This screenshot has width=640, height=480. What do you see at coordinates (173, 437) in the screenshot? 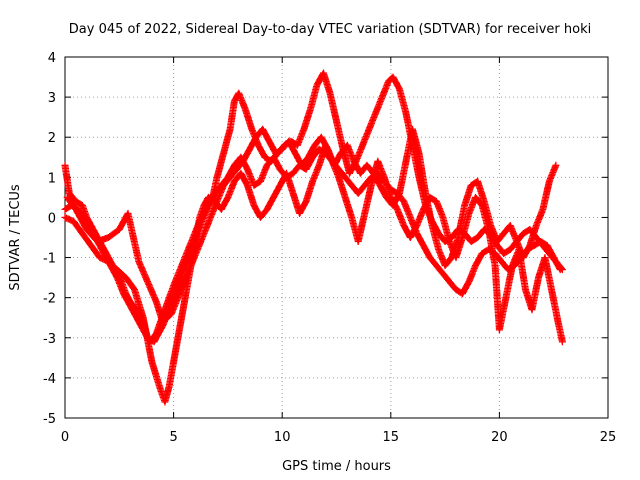
I see `x-tick-label: 5` at bounding box center [173, 437].